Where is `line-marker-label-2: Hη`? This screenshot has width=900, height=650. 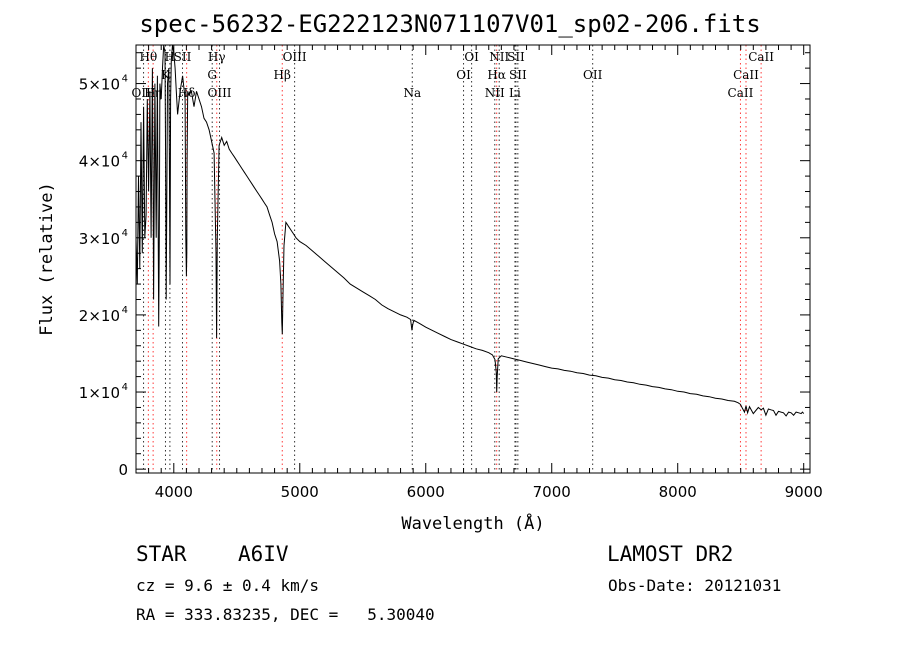
line-marker-label-2: Hη is located at coordinates (153, 93).